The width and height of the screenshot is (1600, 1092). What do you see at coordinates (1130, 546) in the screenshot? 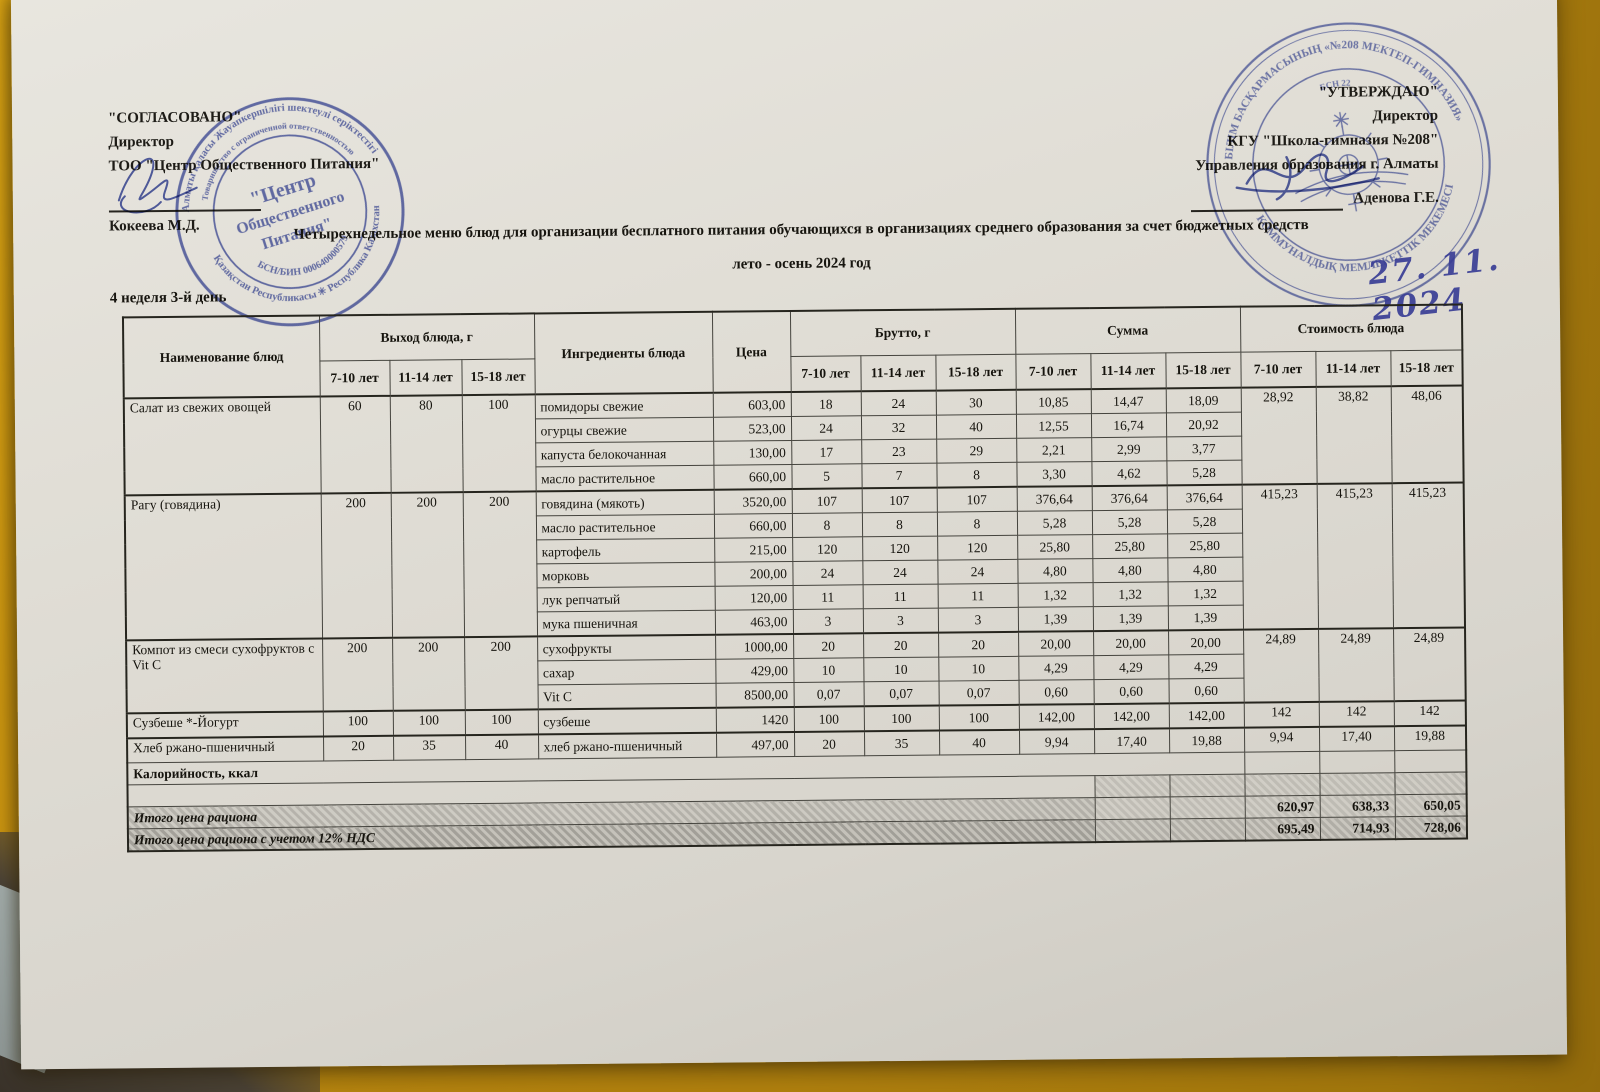
I see `sum-cell: 25,80` at bounding box center [1130, 546].